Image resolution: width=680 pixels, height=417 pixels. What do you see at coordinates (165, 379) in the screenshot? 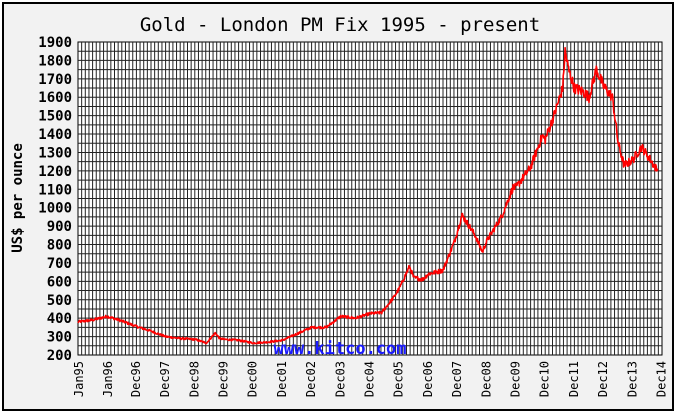
I see `x-tick-label: Dec97` at bounding box center [165, 379].